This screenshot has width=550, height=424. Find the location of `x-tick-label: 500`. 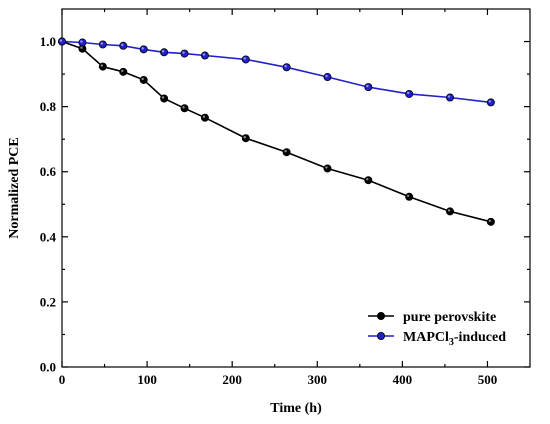

x-tick-label: 500 is located at coordinates (488, 379).